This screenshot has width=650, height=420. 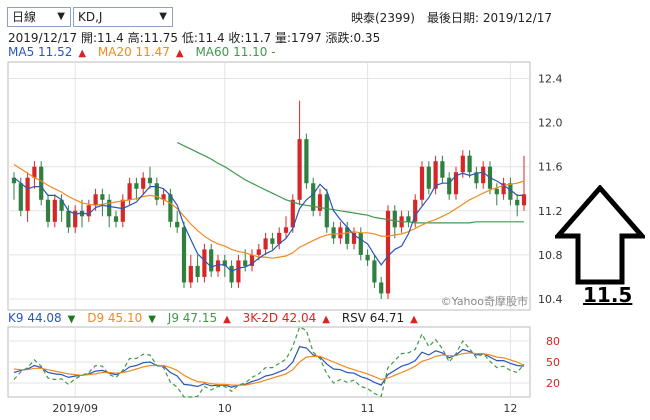 I want to click on legend-k9: K9 44.08, so click(x=35, y=318).